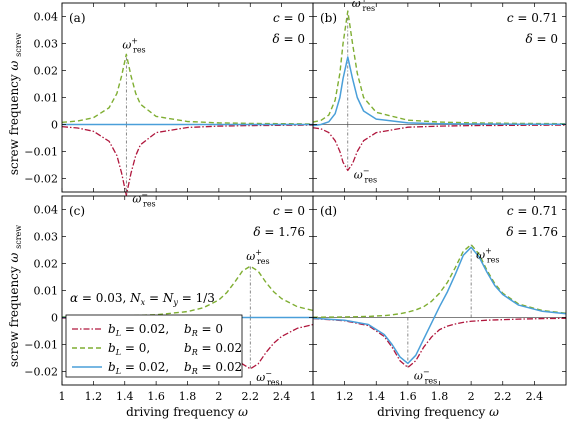 This screenshot has height=421, width=570. I want to click on x-tick-label: 2, so click(471, 396).